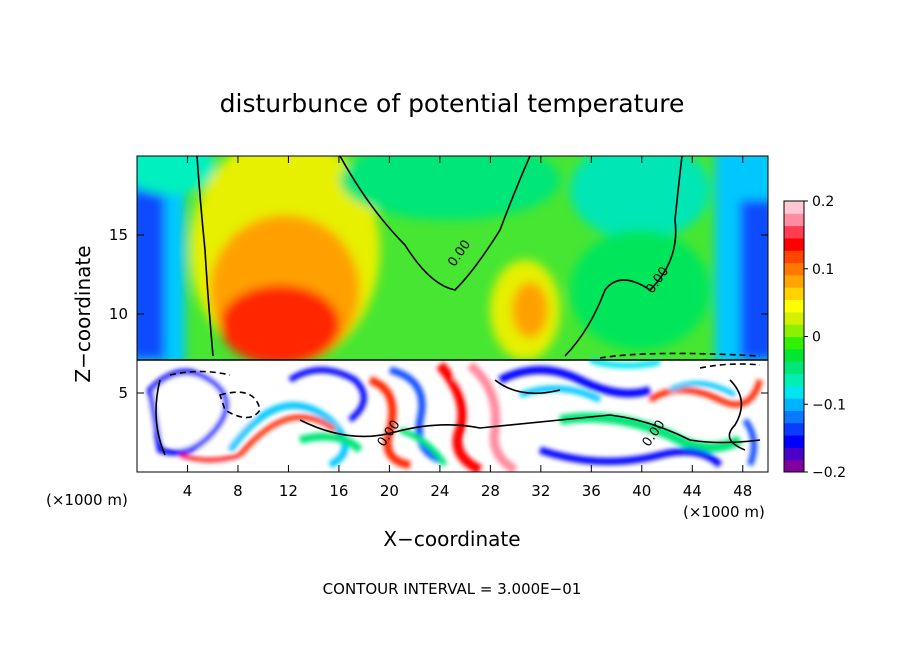 This screenshot has height=654, width=904. I want to click on contour-interval-note: CONTOUR INTERVAL = 3.000E−01, so click(452, 589).